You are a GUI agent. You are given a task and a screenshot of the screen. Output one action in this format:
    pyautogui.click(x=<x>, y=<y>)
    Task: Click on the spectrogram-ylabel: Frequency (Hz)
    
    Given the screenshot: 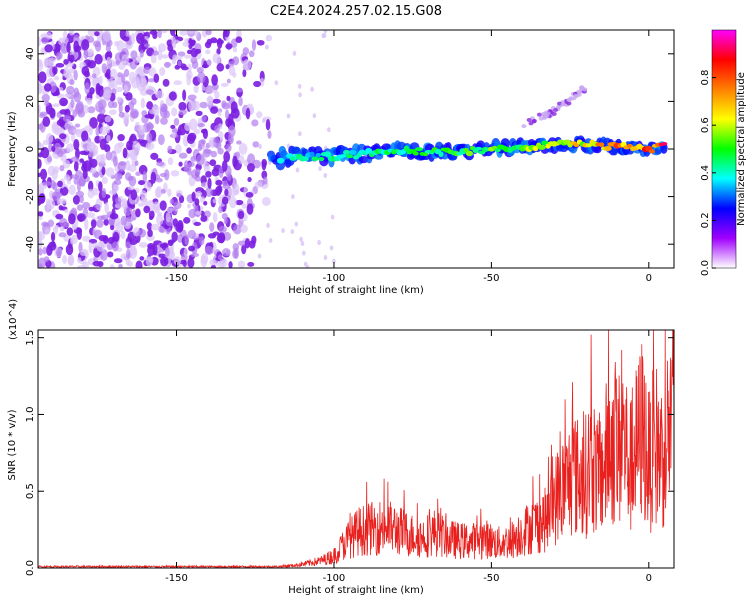 What is the action you would take?
    pyautogui.click(x=12, y=149)
    